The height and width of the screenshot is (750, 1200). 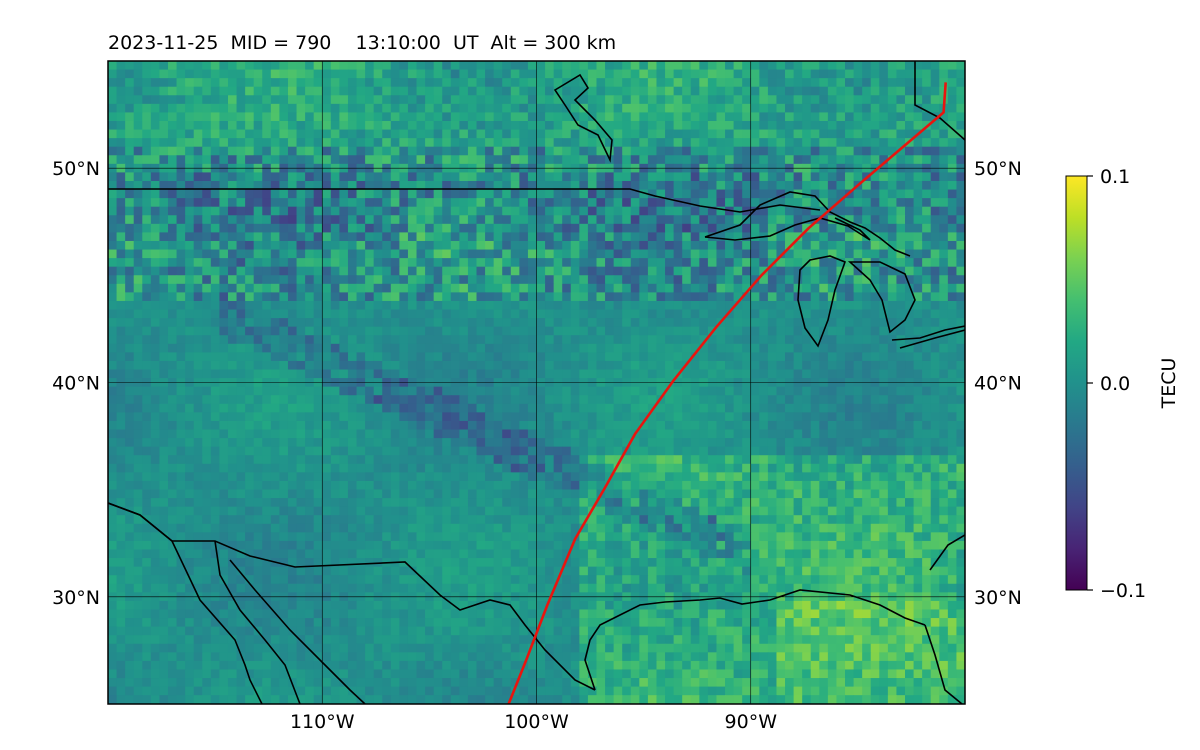 I want to click on colorbar-tick-label-2: −0.1, so click(x=1123, y=591).